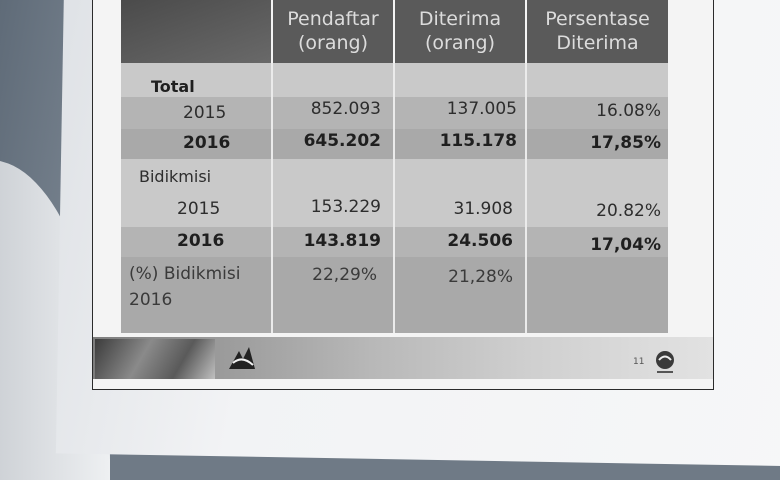 The image size is (780, 480). What do you see at coordinates (665, 362) in the screenshot?
I see `corner-logo-icon` at bounding box center [665, 362].